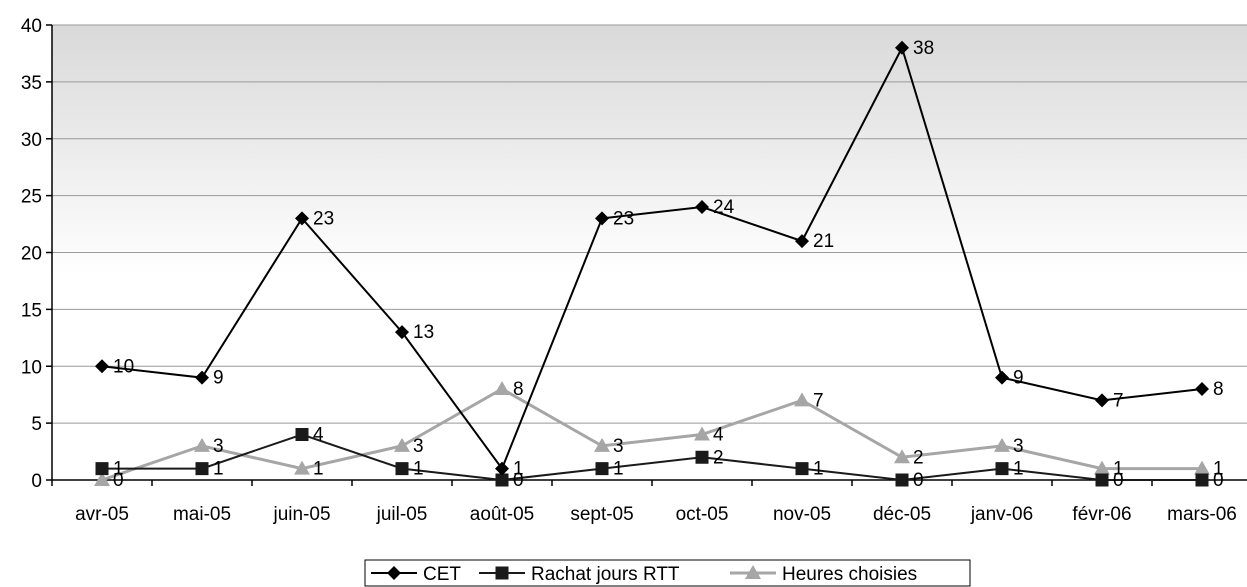  What do you see at coordinates (1118, 400) in the screenshot?
I see `data-label-cet: 7` at bounding box center [1118, 400].